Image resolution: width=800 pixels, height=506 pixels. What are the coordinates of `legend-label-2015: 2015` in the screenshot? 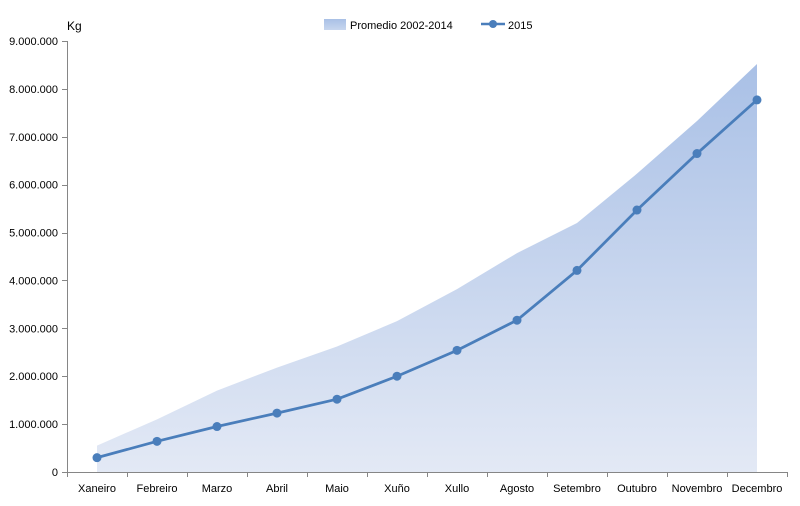 It's located at (520, 26).